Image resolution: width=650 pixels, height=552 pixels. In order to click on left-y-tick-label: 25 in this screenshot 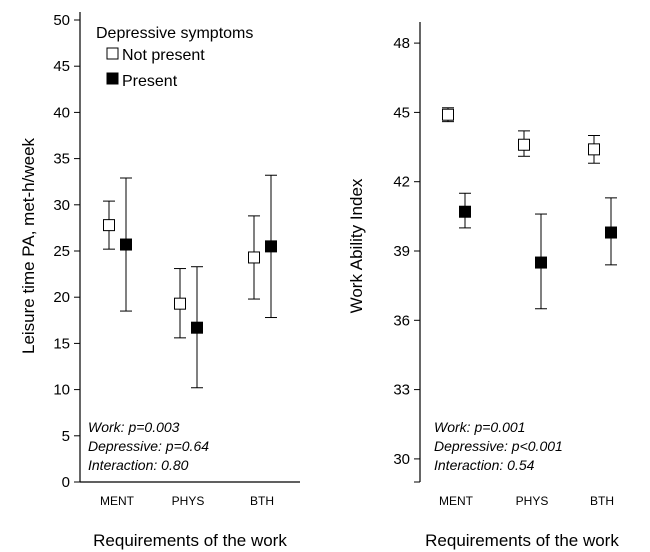, I will do `click(61, 251)`.